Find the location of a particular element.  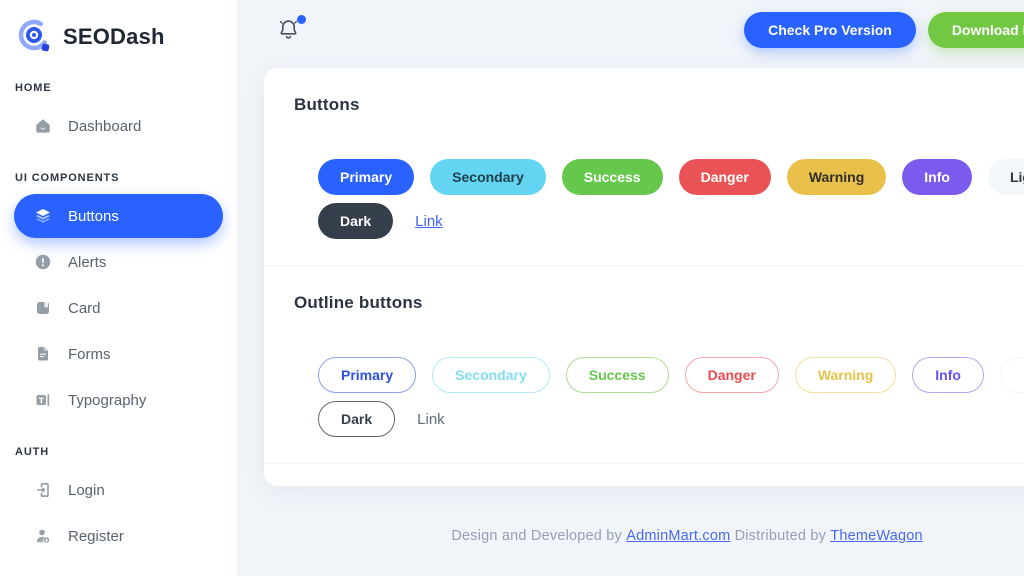

notifications-button is located at coordinates (292, 28).